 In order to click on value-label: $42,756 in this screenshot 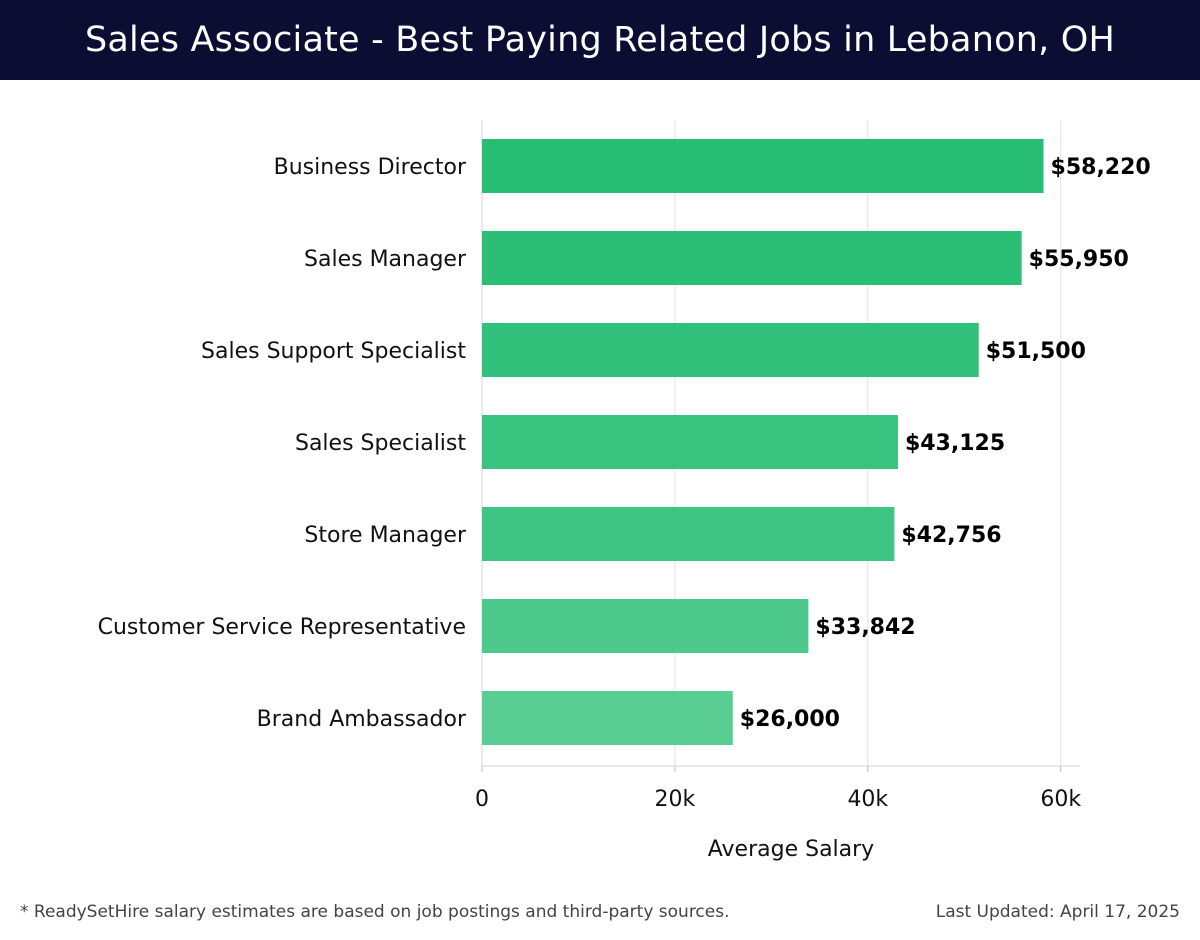, I will do `click(951, 535)`.